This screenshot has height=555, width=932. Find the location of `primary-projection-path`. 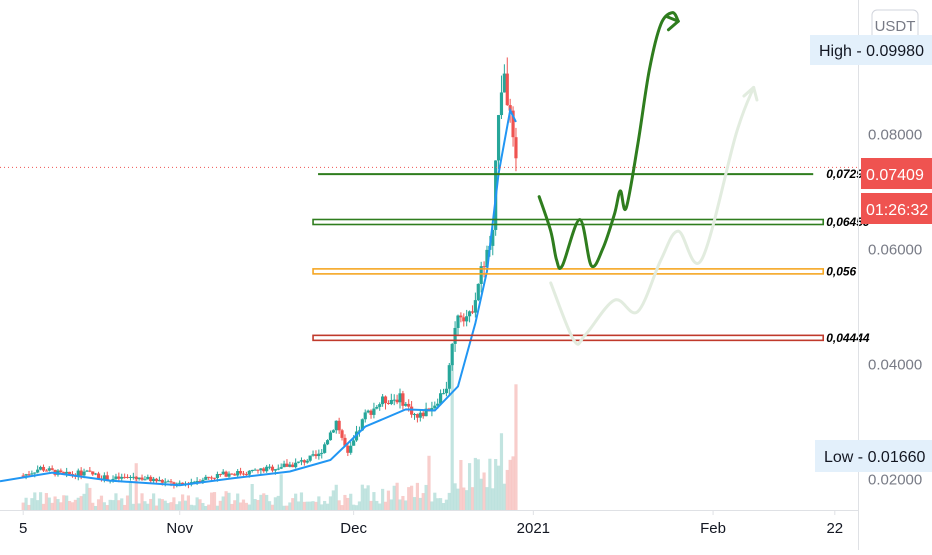

primary-projection-path is located at coordinates (608, 140).